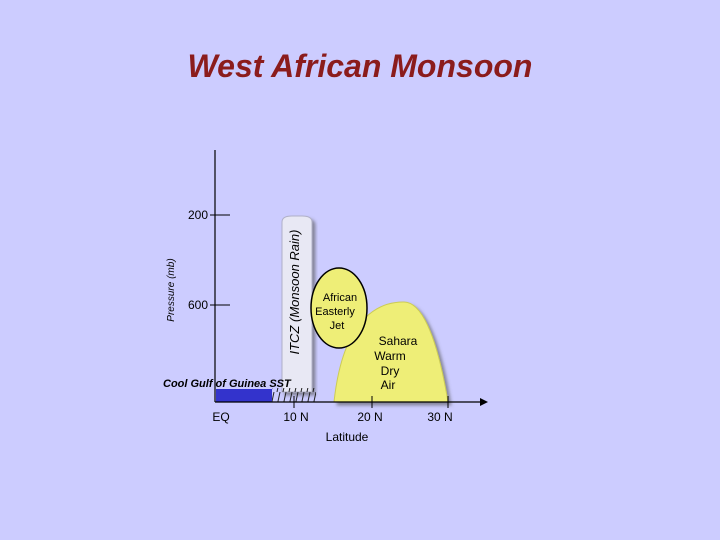  I want to click on monsoon-rain-hatching, so click(294, 395).